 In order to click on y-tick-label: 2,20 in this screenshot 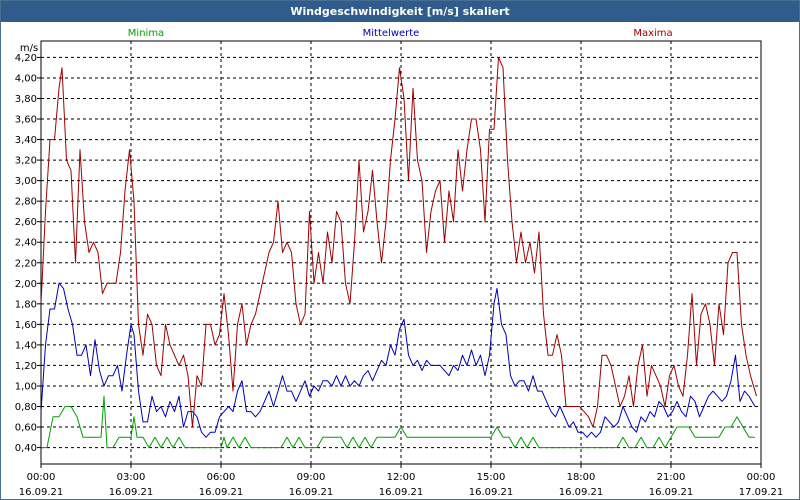, I will do `click(26, 263)`.